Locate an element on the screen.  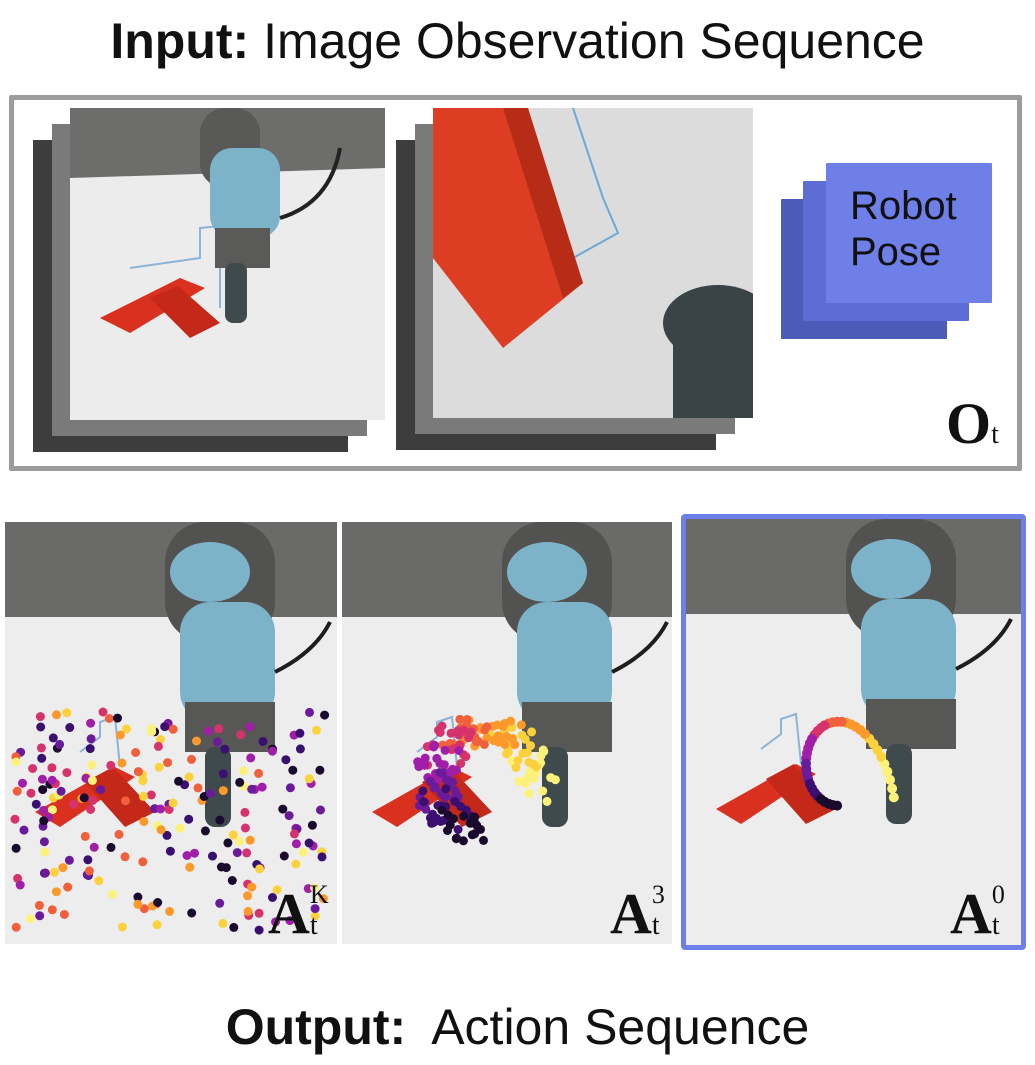
action-panel-0-image is located at coordinates (853, 732).